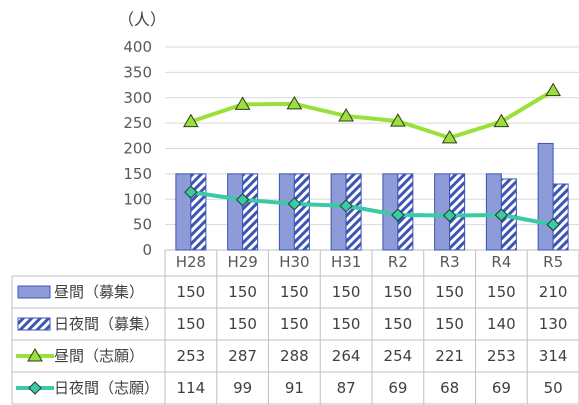 Image resolution: width=579 pixels, height=405 pixels. What do you see at coordinates (294, 262) in the screenshot?
I see `x-tick-label: H30` at bounding box center [294, 262].